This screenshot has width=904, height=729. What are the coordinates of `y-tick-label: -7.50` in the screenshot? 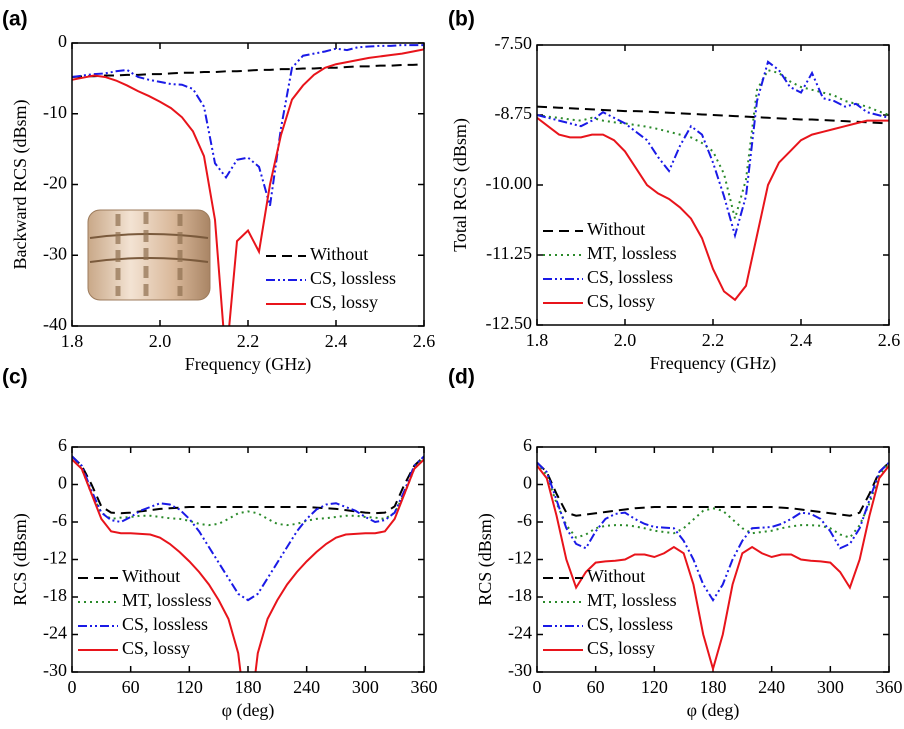 It's located at (514, 43).